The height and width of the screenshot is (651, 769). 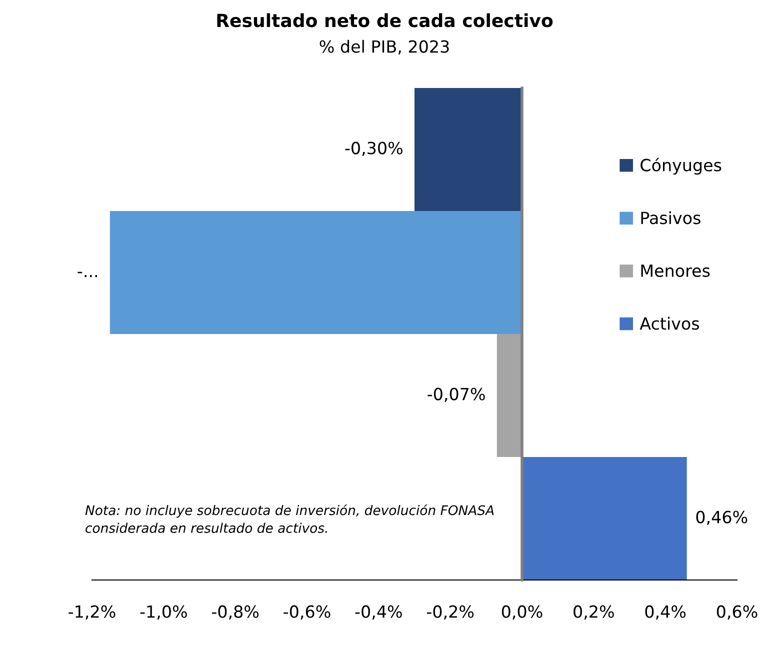 I want to click on legend-label: Pasivos, so click(x=670, y=217).